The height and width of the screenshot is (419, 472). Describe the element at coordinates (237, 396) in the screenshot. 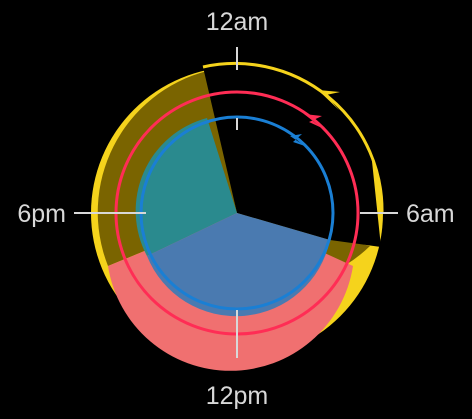

I see `label-12pm: 12pm` at that location.